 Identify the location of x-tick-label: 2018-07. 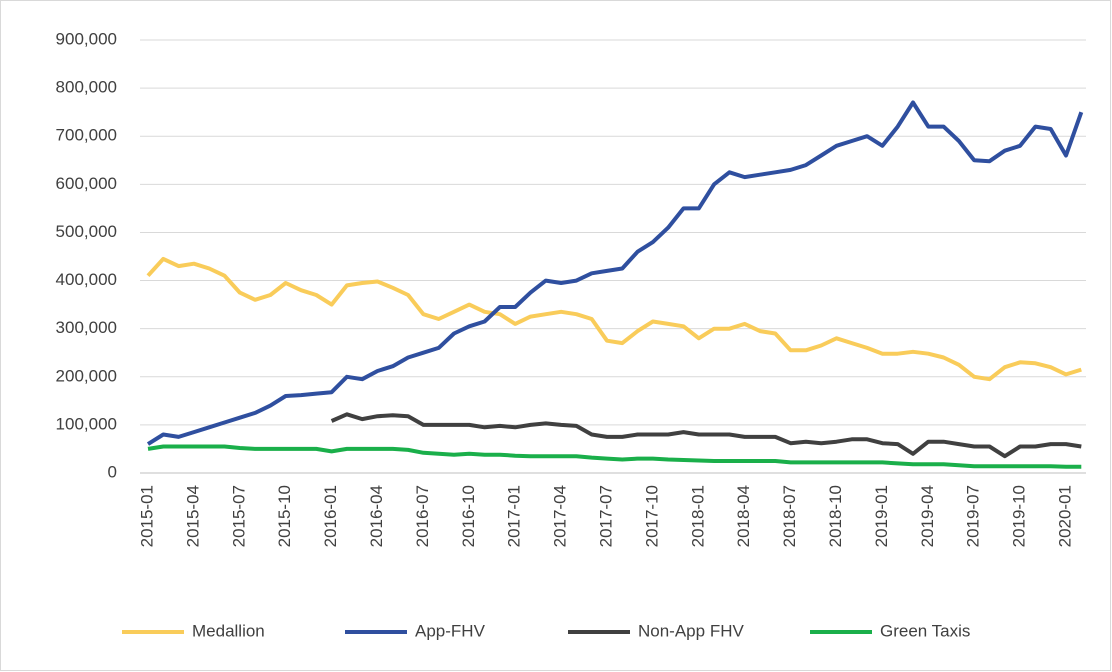
(789, 516).